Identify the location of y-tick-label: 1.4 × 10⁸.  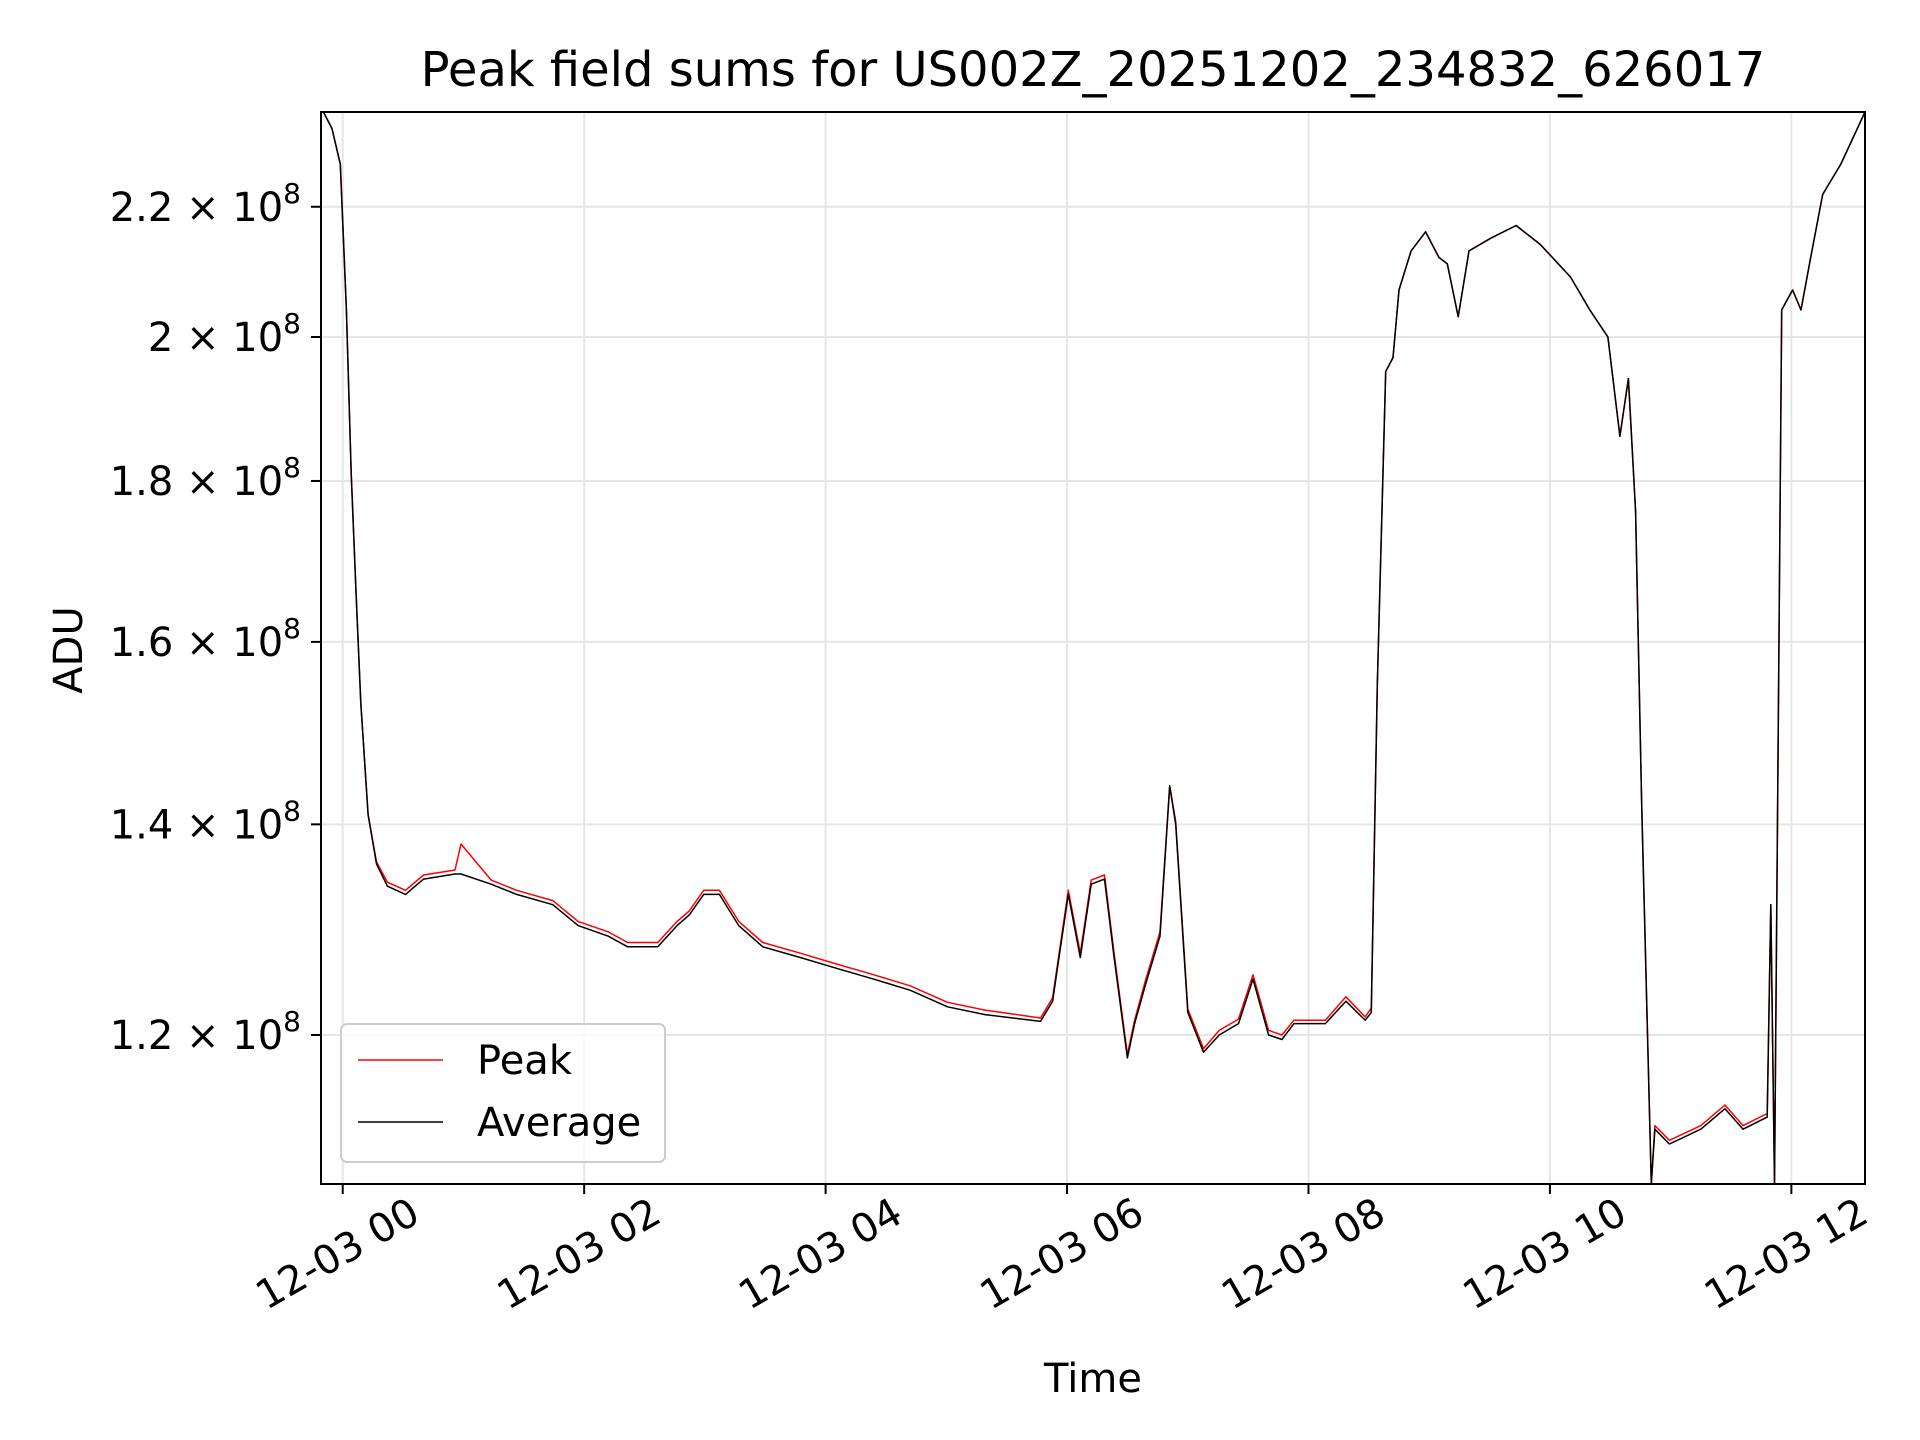
(205, 821).